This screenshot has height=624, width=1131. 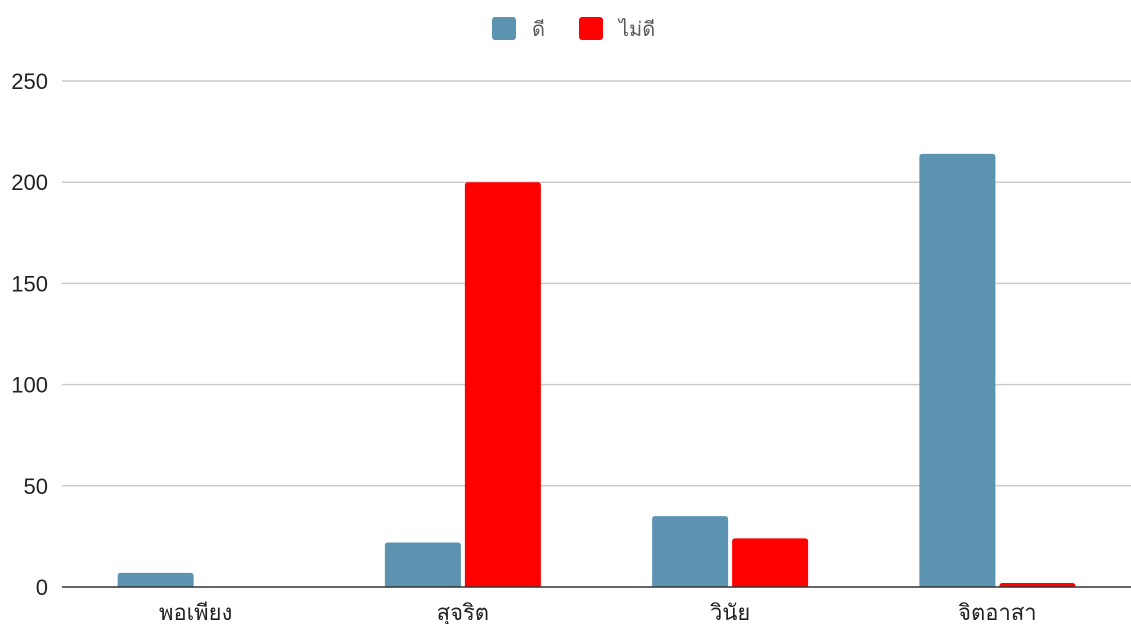 What do you see at coordinates (573, 29) in the screenshot?
I see `legend: ดี ไม่ดี` at bounding box center [573, 29].